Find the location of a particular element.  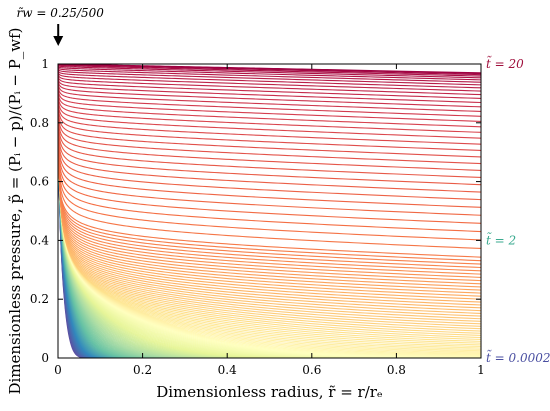

rw-annotation: r̃w = 0.25/500 is located at coordinates (61, 26).